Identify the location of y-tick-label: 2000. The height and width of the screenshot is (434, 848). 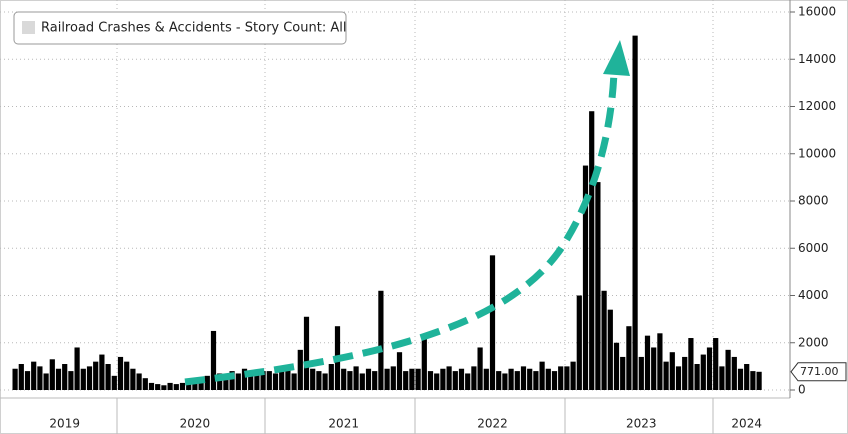
(813, 342).